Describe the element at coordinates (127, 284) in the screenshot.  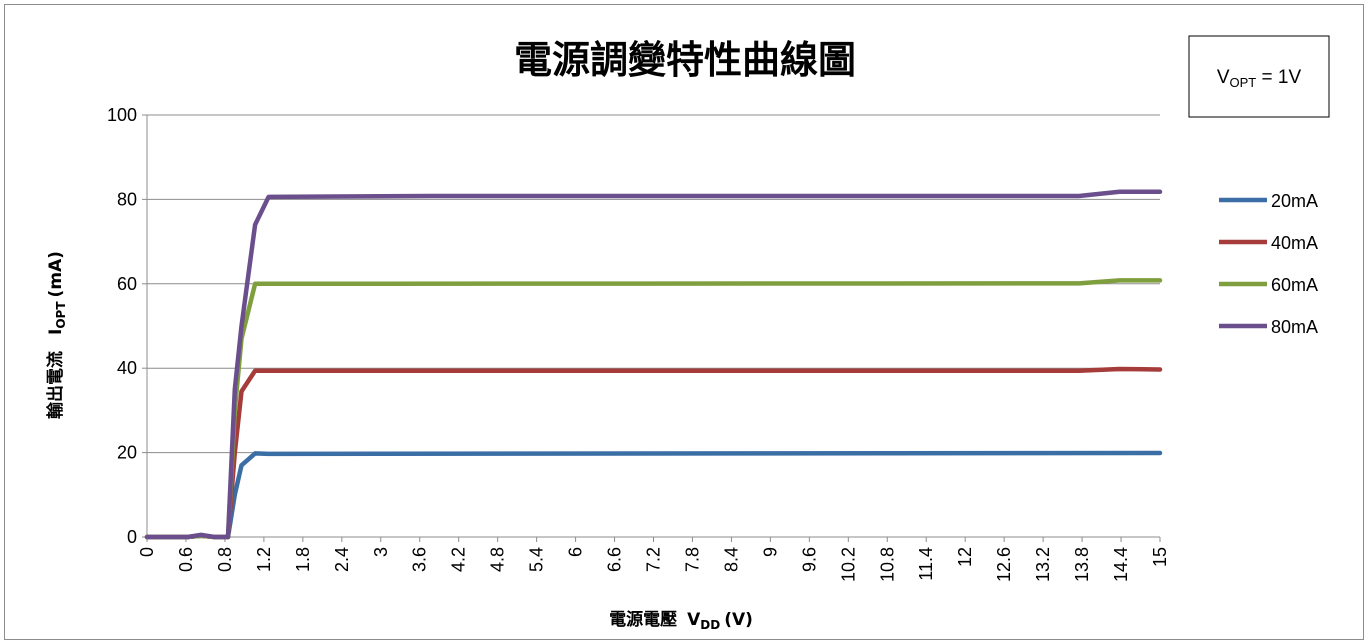
I see `y-tick-label: 60` at that location.